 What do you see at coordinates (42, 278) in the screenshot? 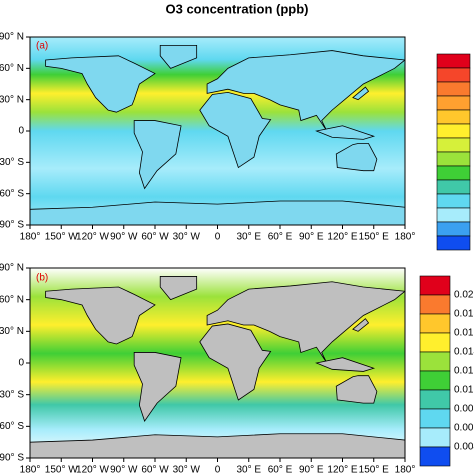
I see `panel-label: (b)` at bounding box center [42, 278].